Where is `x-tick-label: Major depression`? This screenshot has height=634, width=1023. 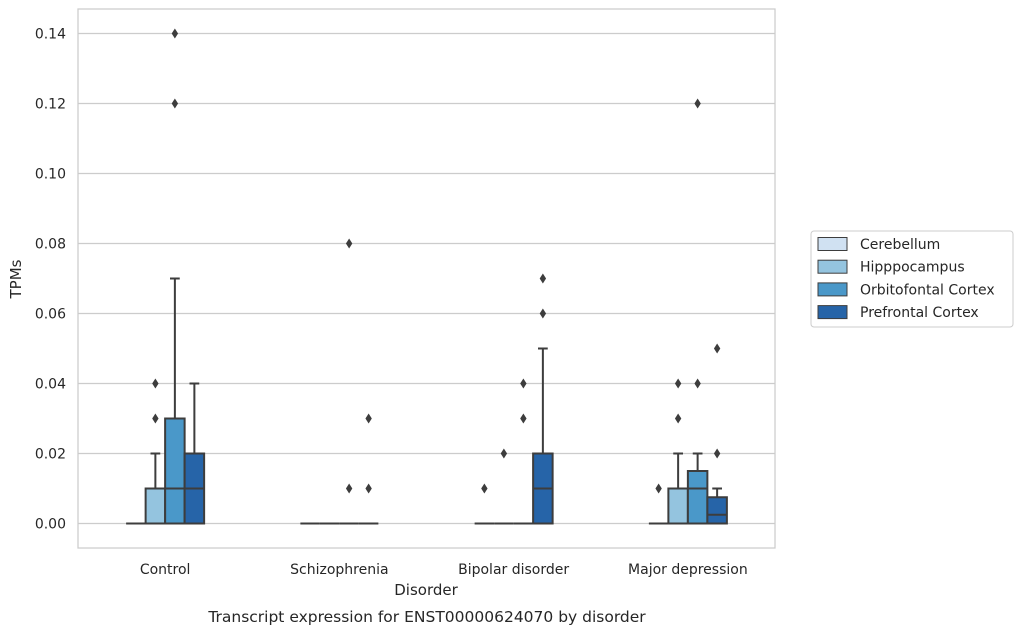
x-tick-label: Major depression is located at coordinates (688, 570).